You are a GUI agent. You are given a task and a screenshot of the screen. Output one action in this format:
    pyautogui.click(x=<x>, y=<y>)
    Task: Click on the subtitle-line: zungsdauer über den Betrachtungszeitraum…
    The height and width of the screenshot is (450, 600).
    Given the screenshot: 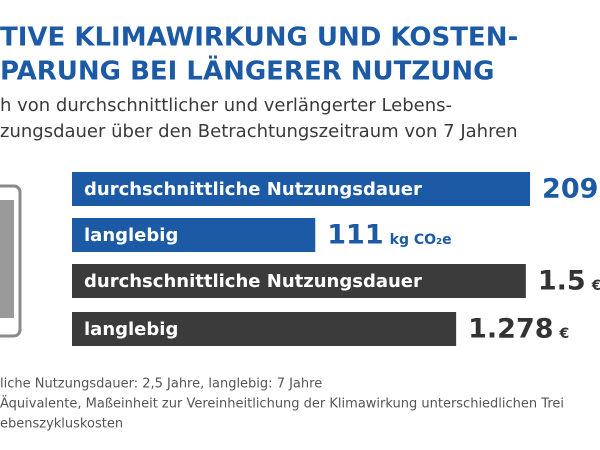 What is the action you would take?
    pyautogui.click(x=259, y=131)
    